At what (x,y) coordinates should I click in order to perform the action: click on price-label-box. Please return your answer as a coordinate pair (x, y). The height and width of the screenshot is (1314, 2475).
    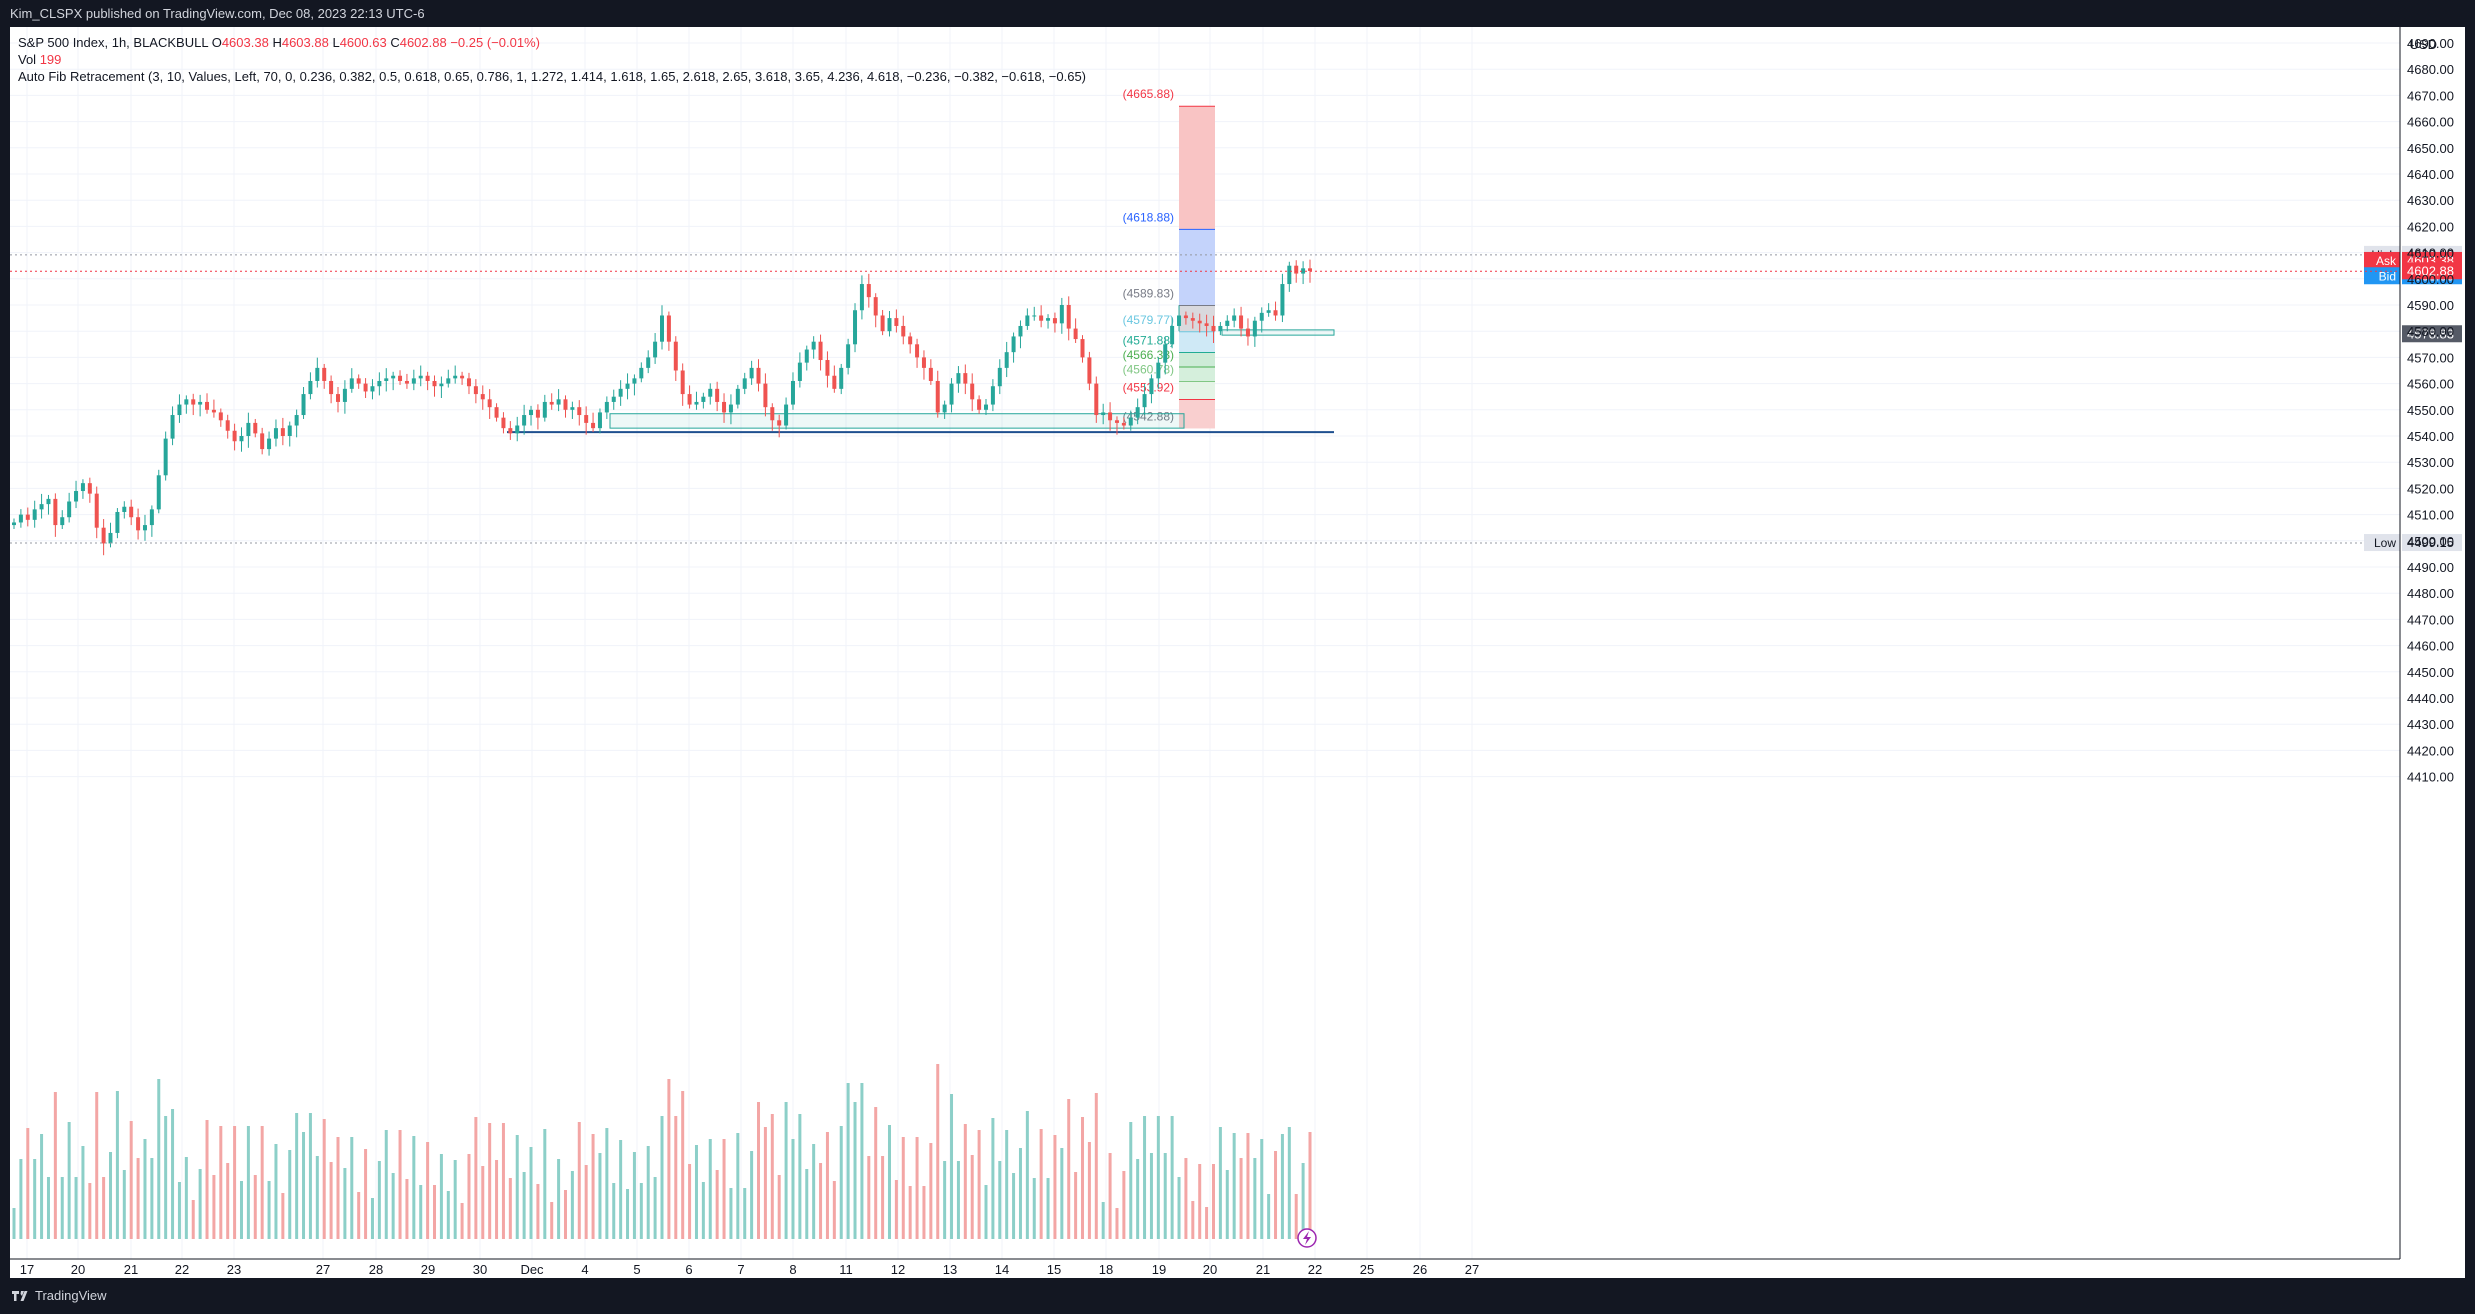
    Looking at the image, I should click on (2432, 543).